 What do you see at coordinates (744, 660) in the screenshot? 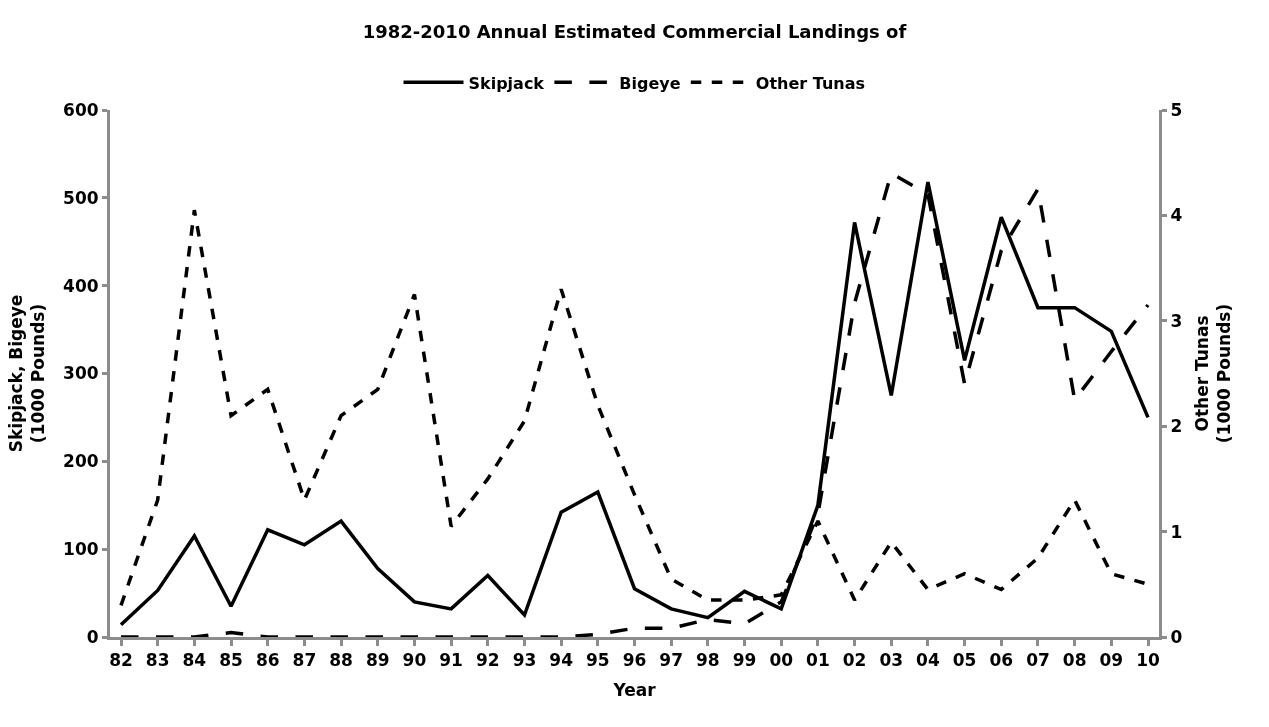
I see `x-tick-label: 99` at bounding box center [744, 660].